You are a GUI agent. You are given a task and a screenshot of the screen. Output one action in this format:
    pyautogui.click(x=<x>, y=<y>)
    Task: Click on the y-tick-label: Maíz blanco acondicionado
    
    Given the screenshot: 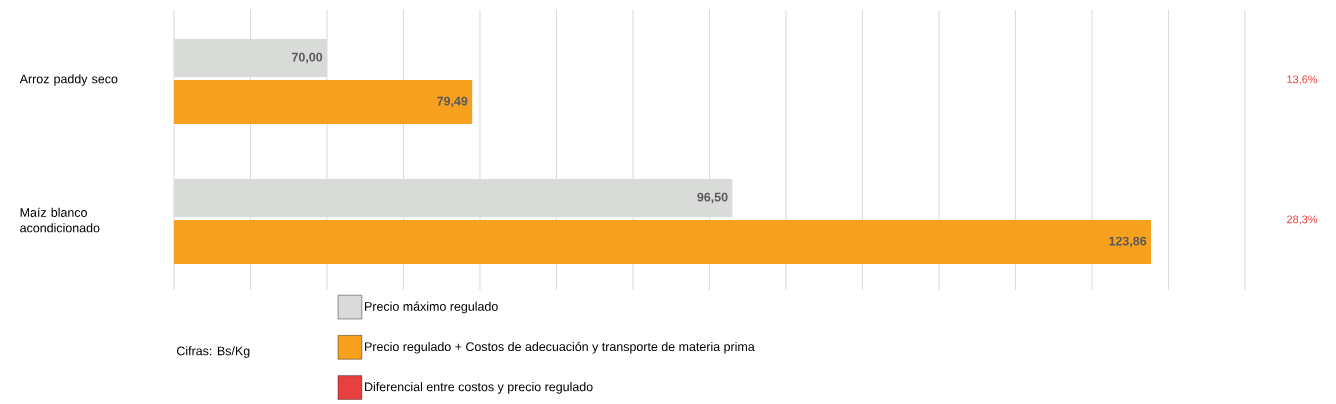 What is the action you would take?
    pyautogui.click(x=60, y=220)
    